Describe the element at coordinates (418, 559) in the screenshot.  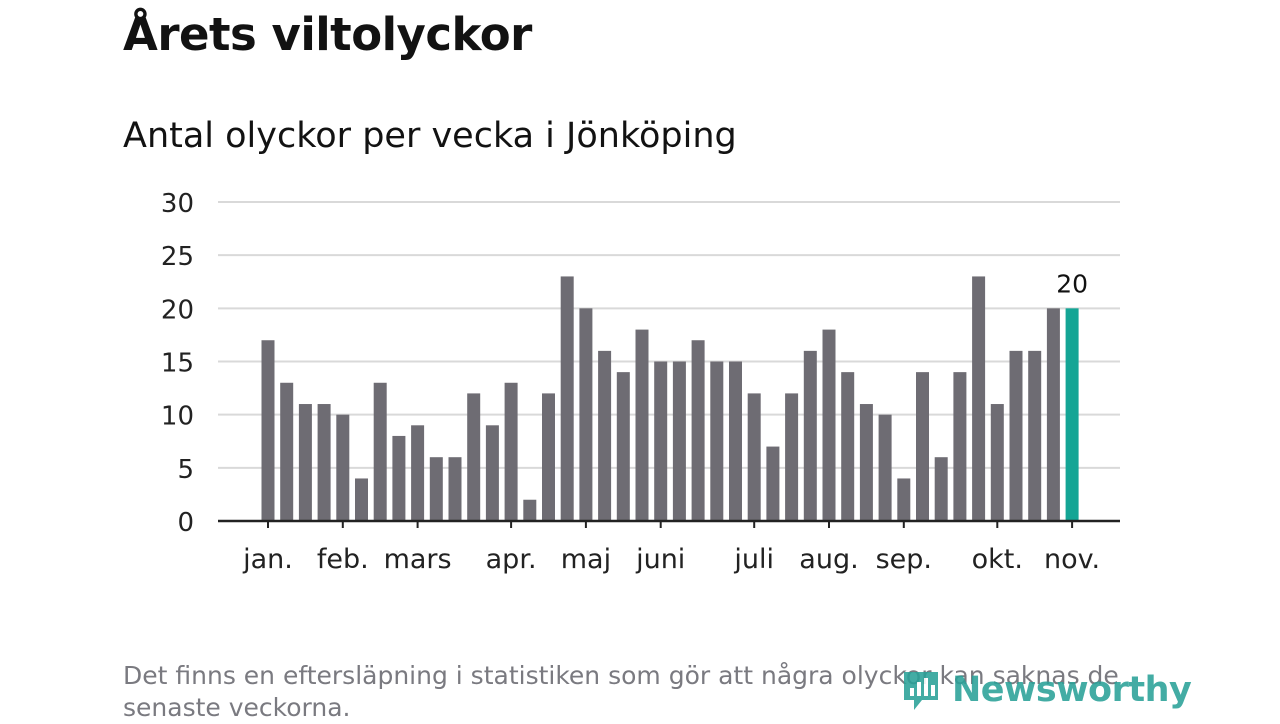
I see `x-tick-label: mars` at that location.